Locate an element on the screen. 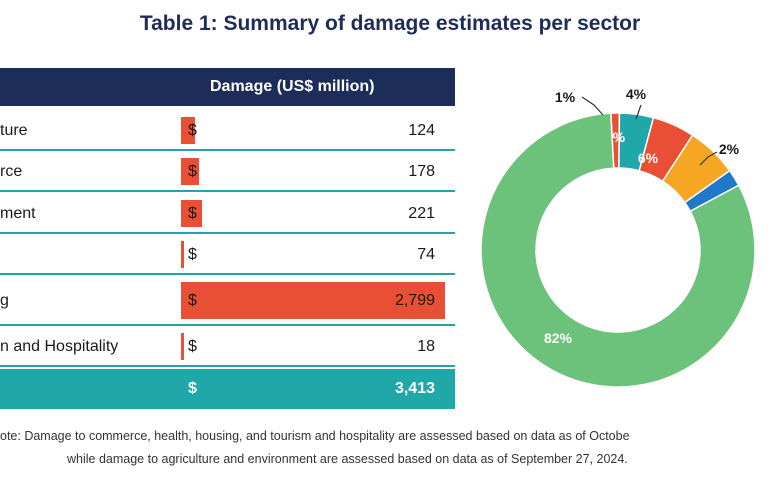 This screenshot has width=780, height=500. table-row: ture $124 is located at coordinates (227, 130).